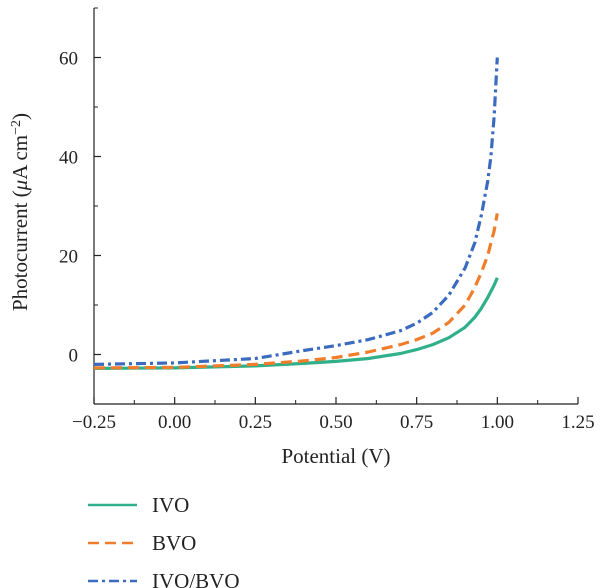 This screenshot has width=600, height=588. Describe the element at coordinates (68, 59) in the screenshot. I see `y-tick-label: 60` at that location.